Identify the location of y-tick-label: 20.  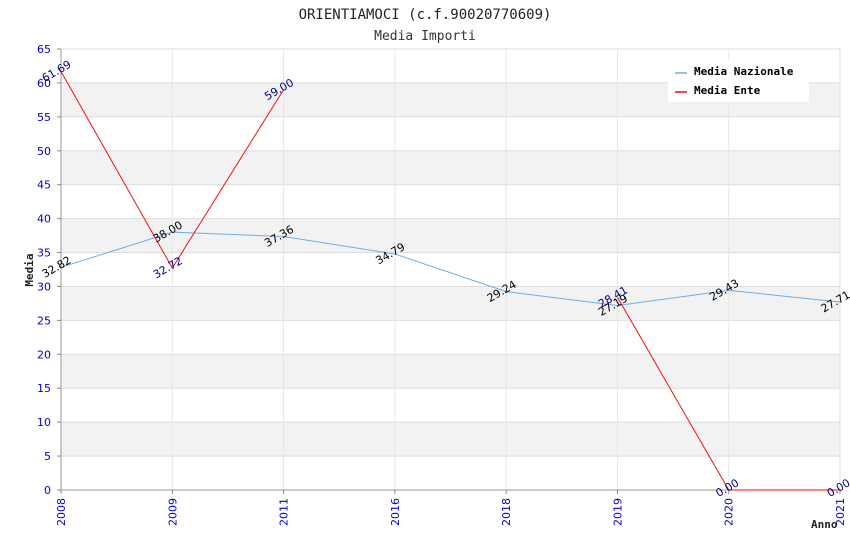
(44, 354).